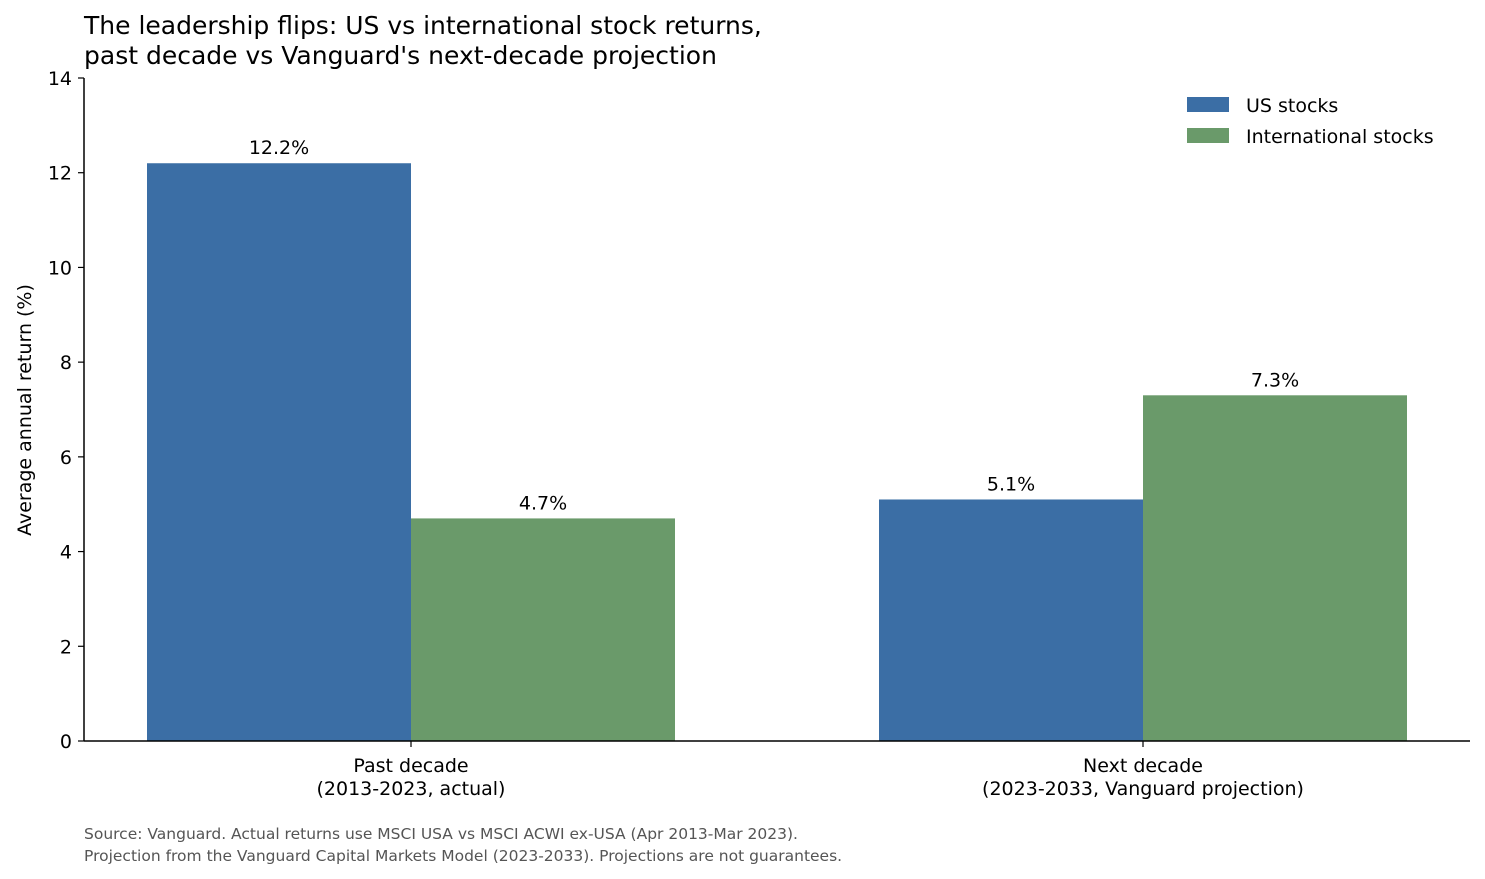 This screenshot has height=879, width=1485. What do you see at coordinates (543, 503) in the screenshot?
I see `bar-value-label-international-stocks-0: 4.7%` at bounding box center [543, 503].